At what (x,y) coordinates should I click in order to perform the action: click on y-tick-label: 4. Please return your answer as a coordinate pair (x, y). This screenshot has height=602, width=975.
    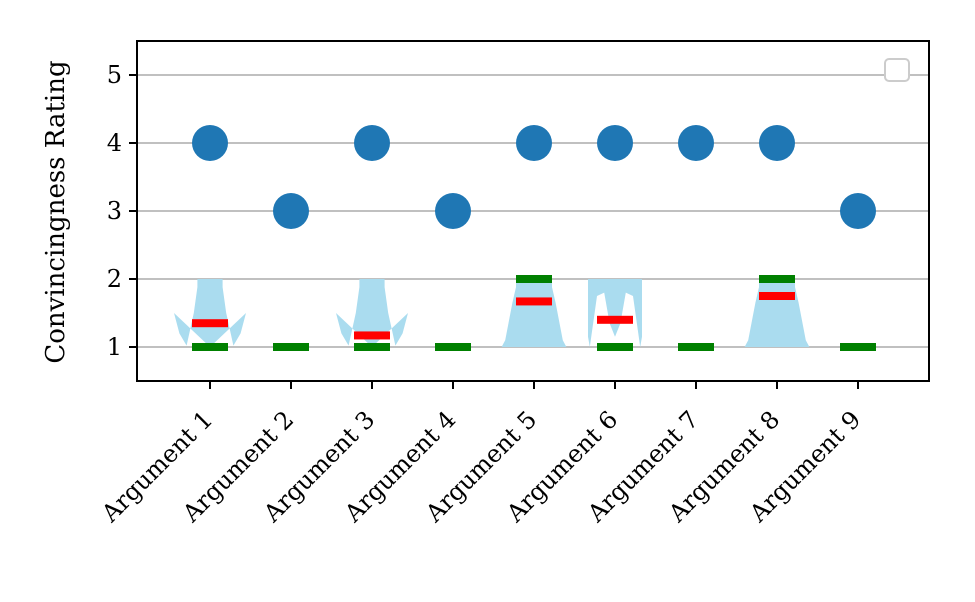
    Looking at the image, I should click on (114, 143).